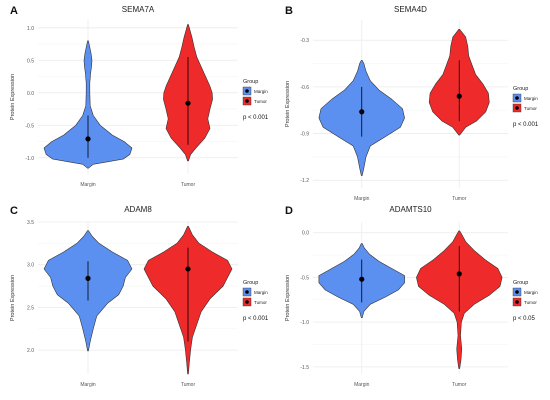 Image resolution: width=550 pixels, height=400 pixels. I want to click on panel-label: A, so click(14, 11).